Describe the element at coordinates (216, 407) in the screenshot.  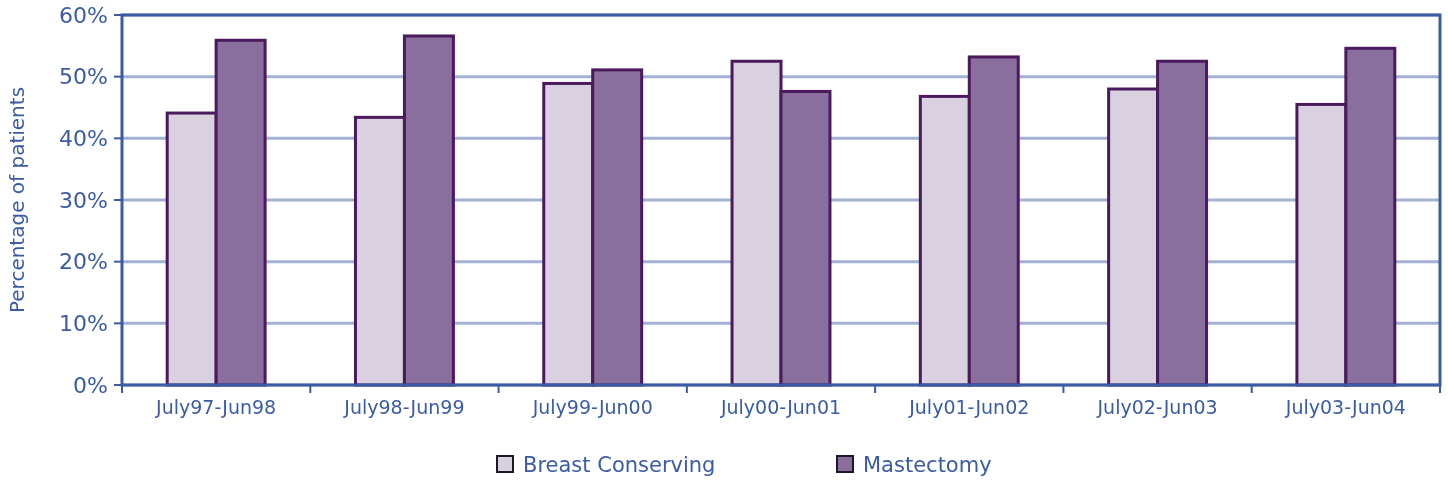
I see `x-tick-label: July97-Jun98` at that location.